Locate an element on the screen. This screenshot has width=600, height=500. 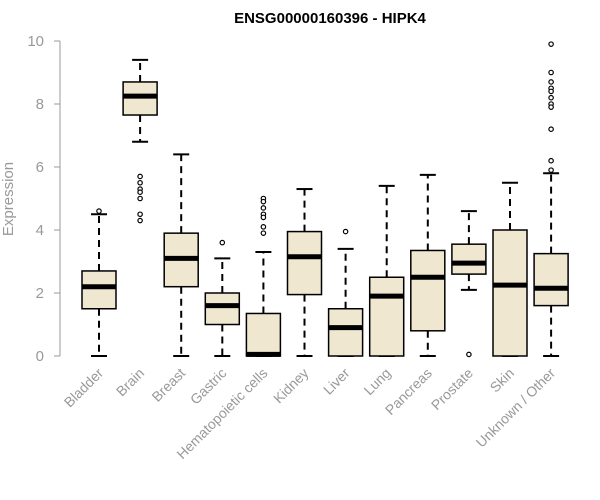
box-kidney is located at coordinates (304, 272).